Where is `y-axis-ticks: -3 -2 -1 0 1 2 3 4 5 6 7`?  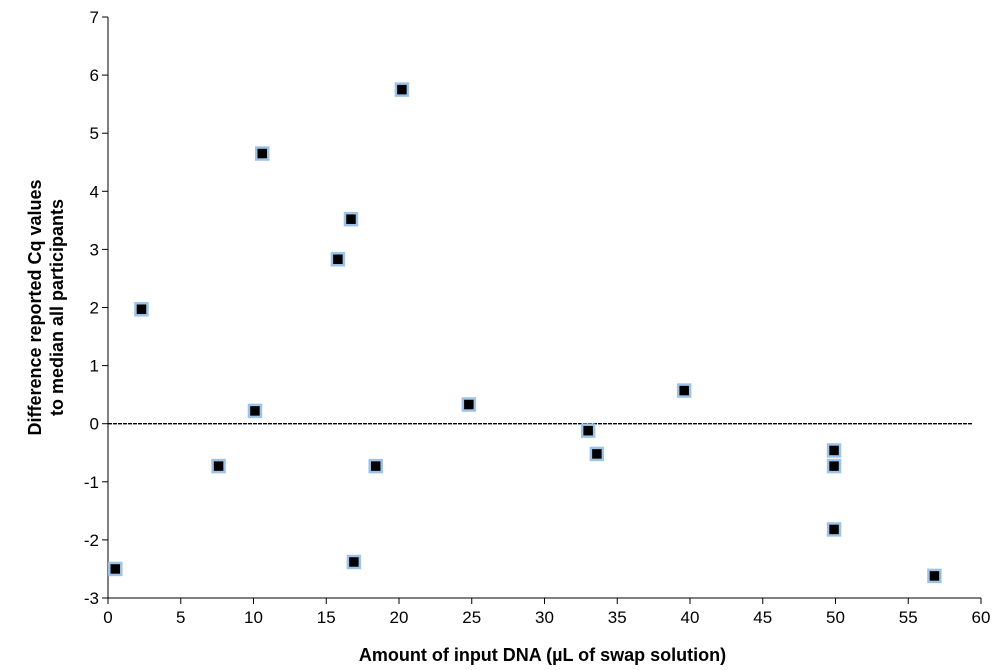 y-axis-ticks: -3 -2 -1 0 1 2 3 4 5 6 7 is located at coordinates (96, 308).